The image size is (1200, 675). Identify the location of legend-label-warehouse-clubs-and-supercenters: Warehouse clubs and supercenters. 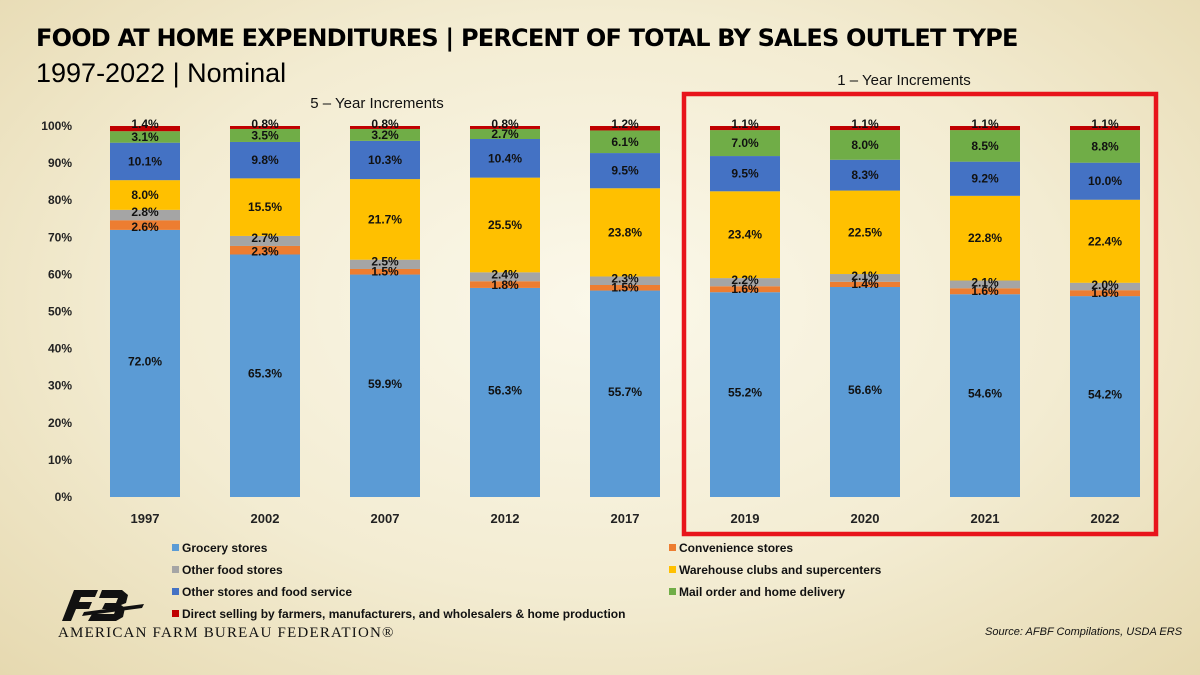
(780, 570).